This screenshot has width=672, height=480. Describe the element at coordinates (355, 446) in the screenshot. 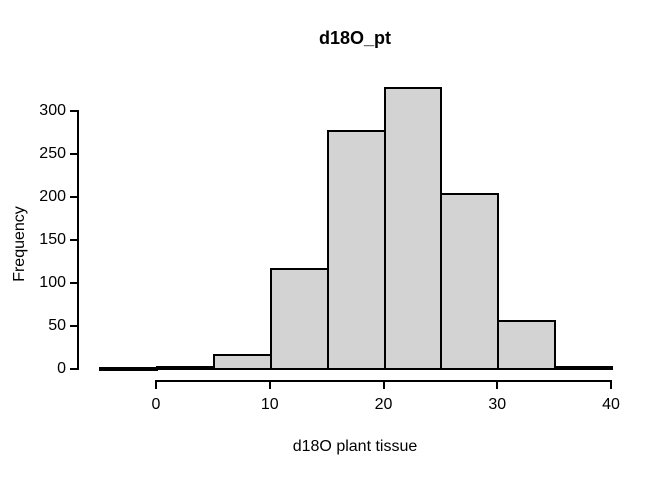

I see `x-axis-label: d18O plant tissue` at that location.